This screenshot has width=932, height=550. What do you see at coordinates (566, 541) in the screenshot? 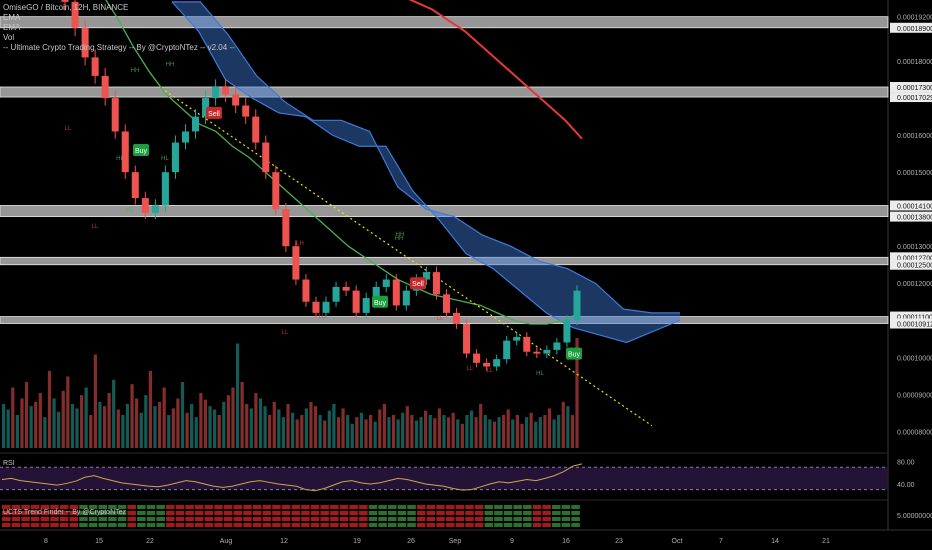
I see `time-tick: 16` at bounding box center [566, 541].